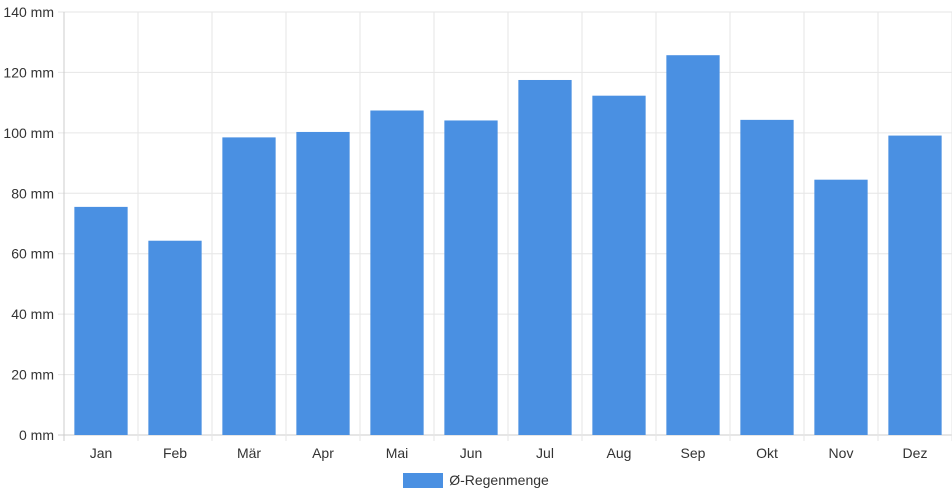 The image size is (952, 500). What do you see at coordinates (32, 193) in the screenshot?
I see `y-tick-label: 80 mm` at bounding box center [32, 193].